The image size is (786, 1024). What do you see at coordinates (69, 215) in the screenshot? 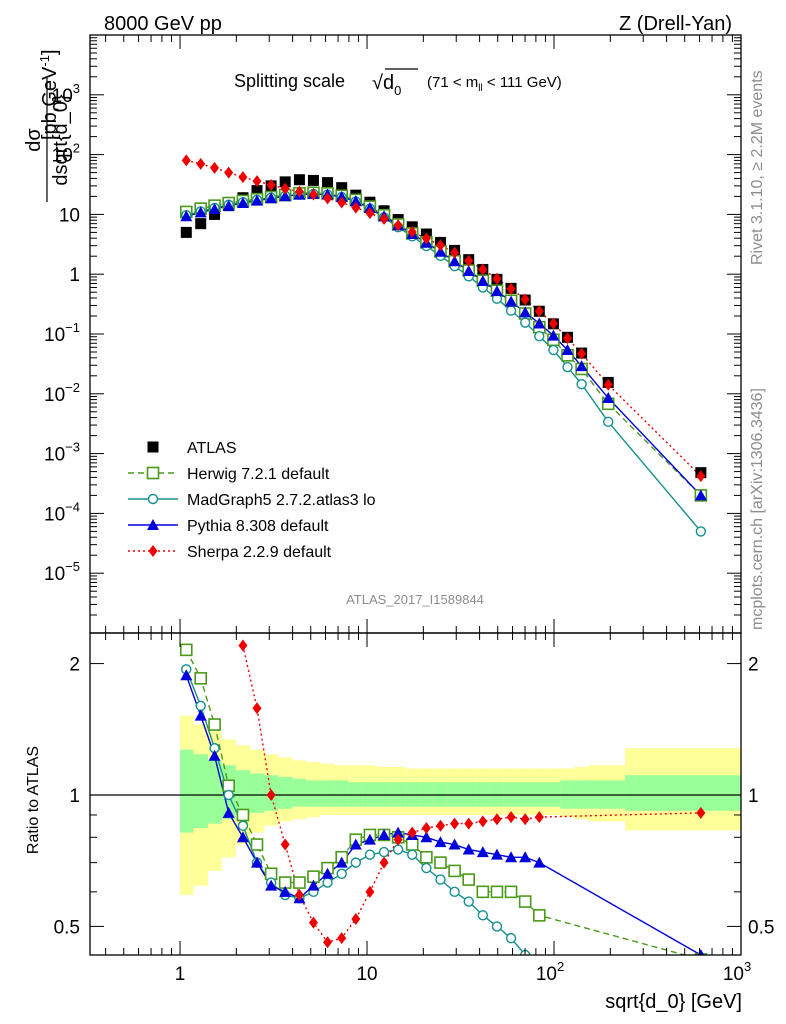
I see `y-tick-label-main: 10` at bounding box center [69, 215].